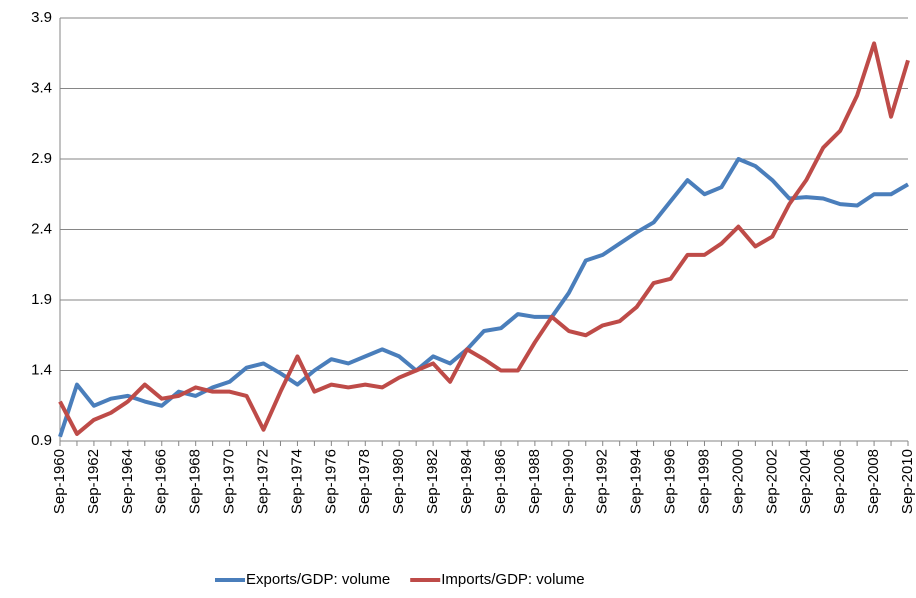  I want to click on x-tick-label: Sep-2006, so click(839, 481).